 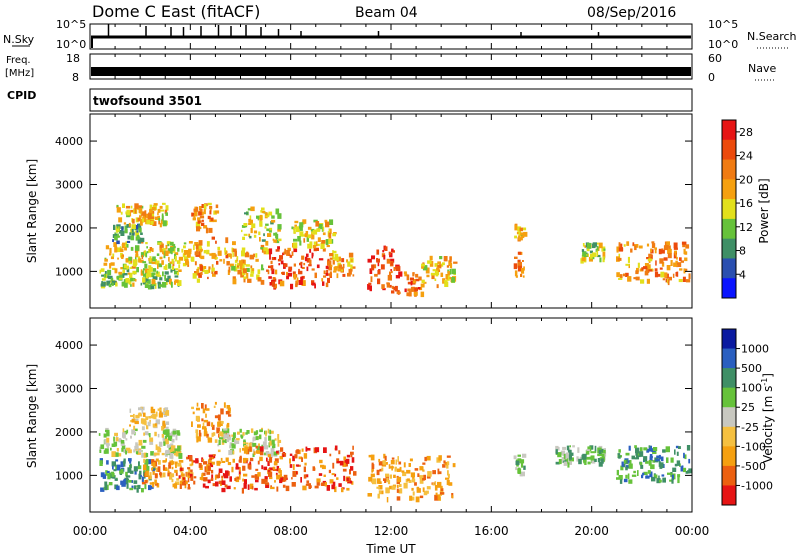 What do you see at coordinates (723, 44) in the screenshot?
I see `nsearch-tick-bottom: 10^0` at bounding box center [723, 44].